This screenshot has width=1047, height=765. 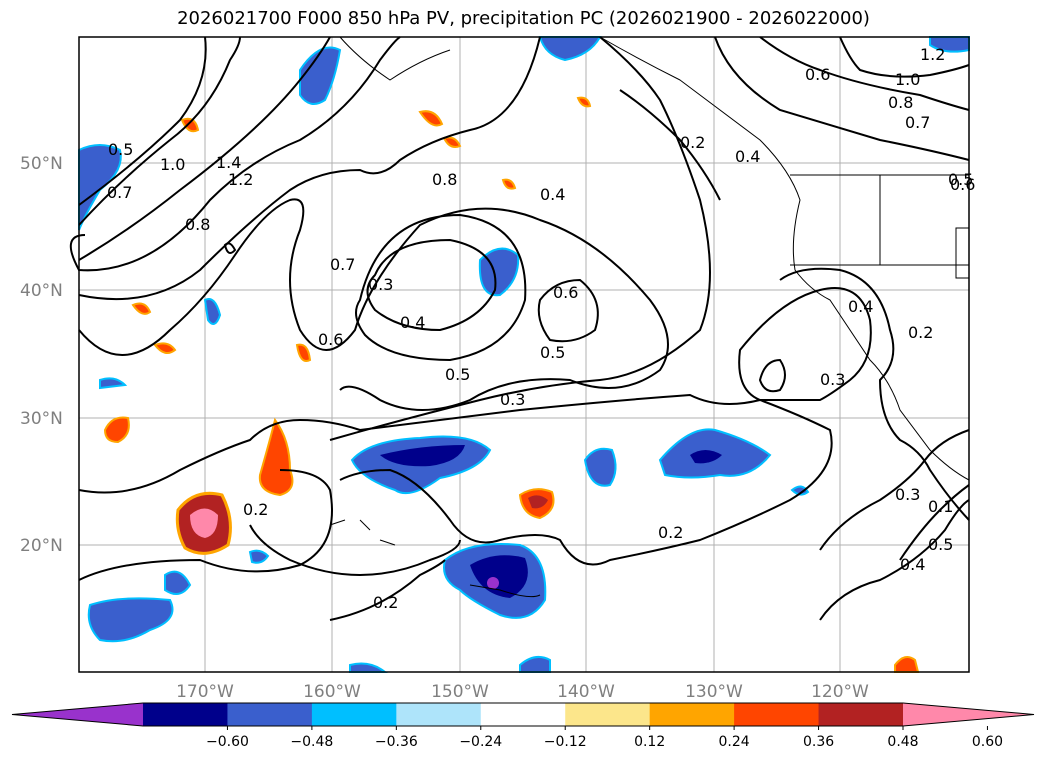 What do you see at coordinates (41, 355) in the screenshot?
I see `latitude-labels: 50°N 40°N 30°N 20°N` at bounding box center [41, 355].